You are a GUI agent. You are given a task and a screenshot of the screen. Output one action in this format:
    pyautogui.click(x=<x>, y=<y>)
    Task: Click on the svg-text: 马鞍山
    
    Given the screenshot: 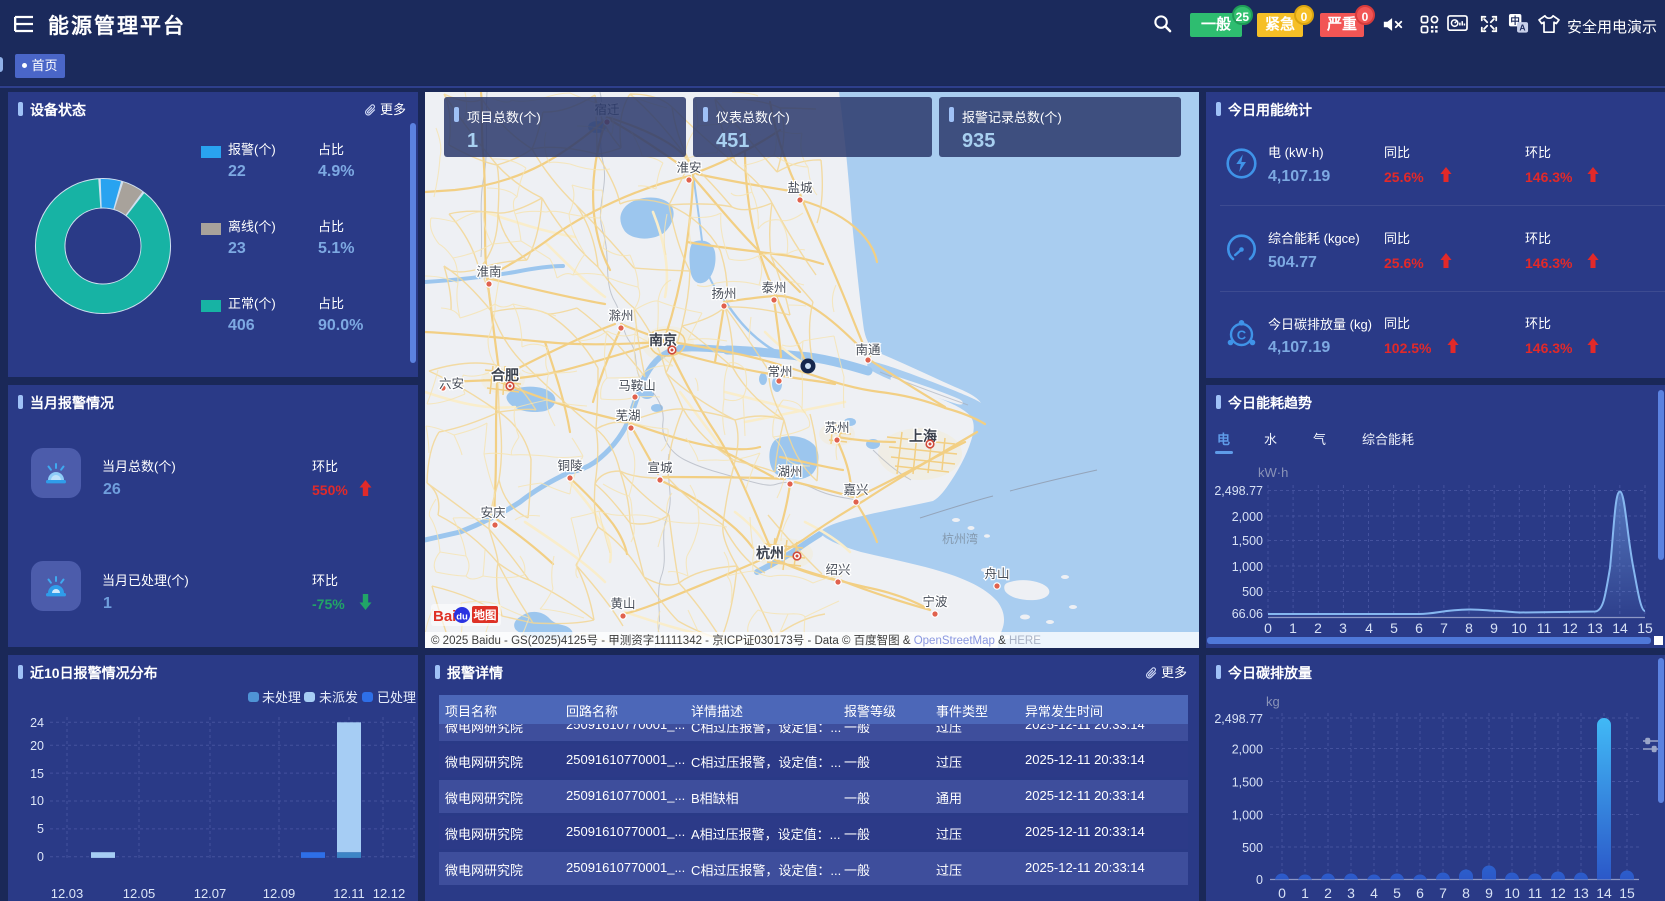 What is the action you would take?
    pyautogui.click(x=637, y=386)
    